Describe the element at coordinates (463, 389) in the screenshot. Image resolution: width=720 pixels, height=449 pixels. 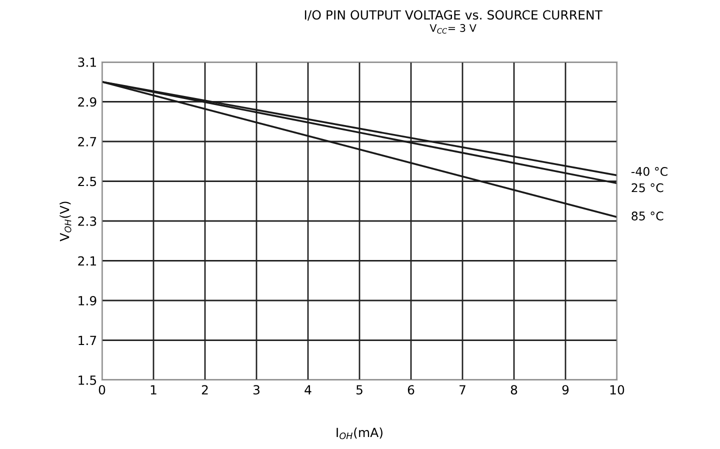
I see `x-tick-label: 7` at that location.